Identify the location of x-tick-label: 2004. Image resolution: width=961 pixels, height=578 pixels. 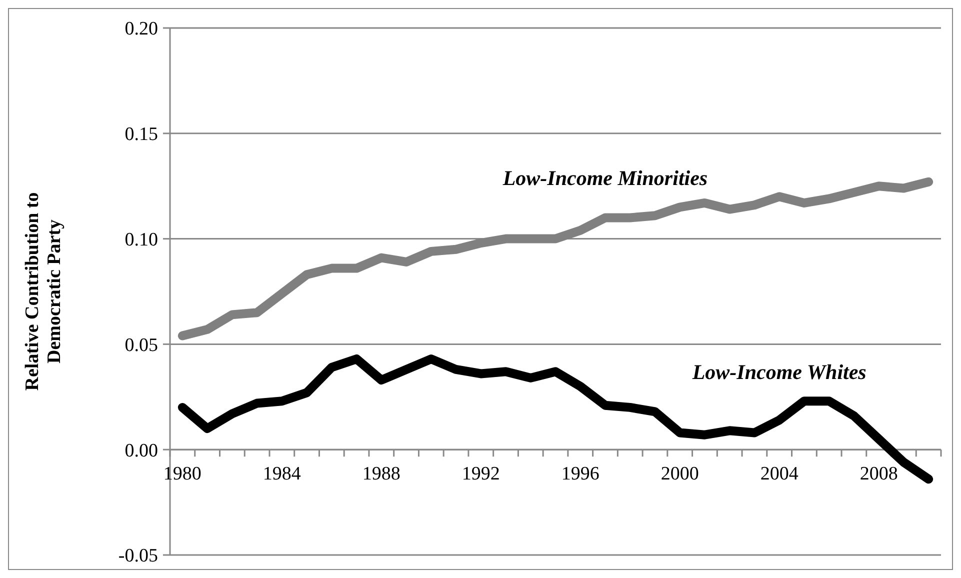
(779, 474).